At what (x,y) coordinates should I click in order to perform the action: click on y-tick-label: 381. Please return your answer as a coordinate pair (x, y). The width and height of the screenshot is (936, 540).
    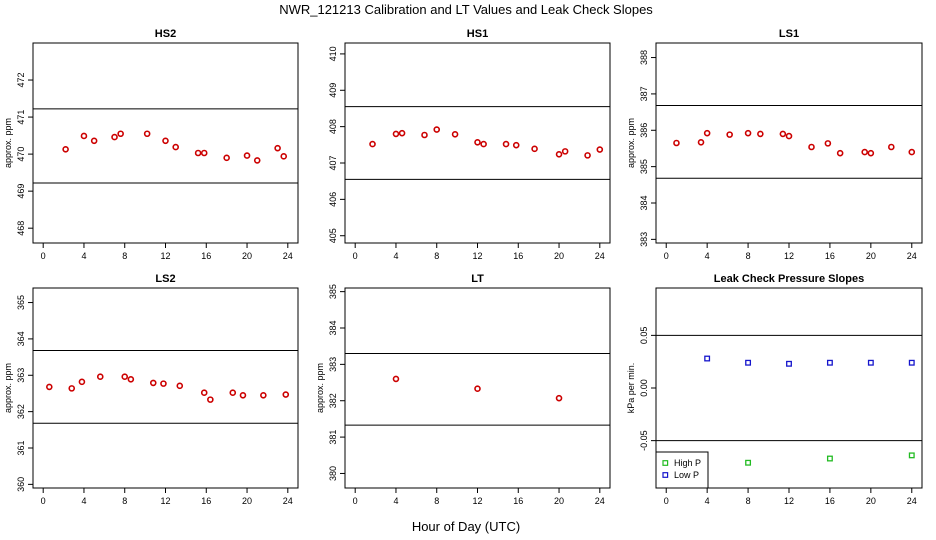
    Looking at the image, I should click on (333, 437).